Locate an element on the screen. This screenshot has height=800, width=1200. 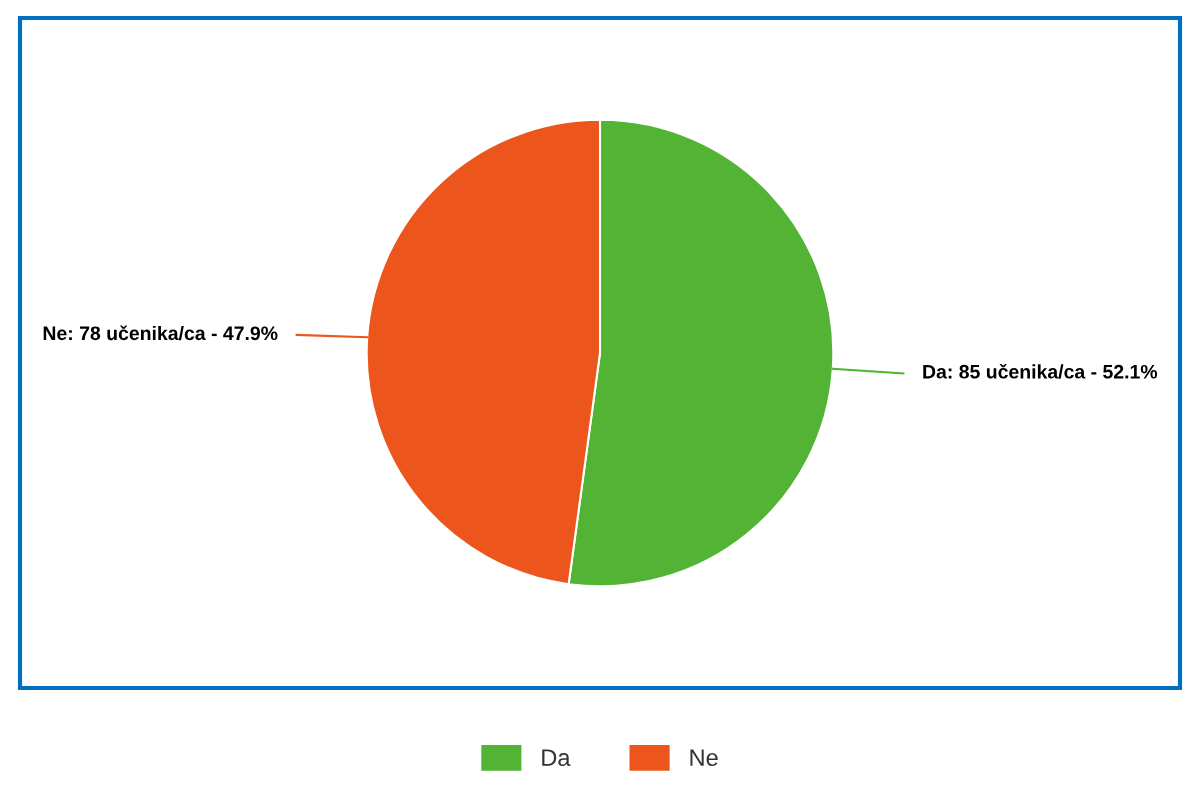
data-label: Da: 85 učenika/ca - 52.1% is located at coordinates (1040, 371).